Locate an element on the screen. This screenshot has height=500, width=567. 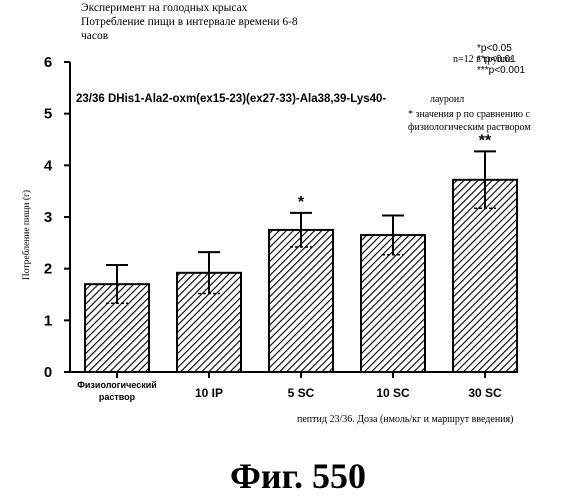
category-label-2: 5 SC is located at coordinates (301, 393).